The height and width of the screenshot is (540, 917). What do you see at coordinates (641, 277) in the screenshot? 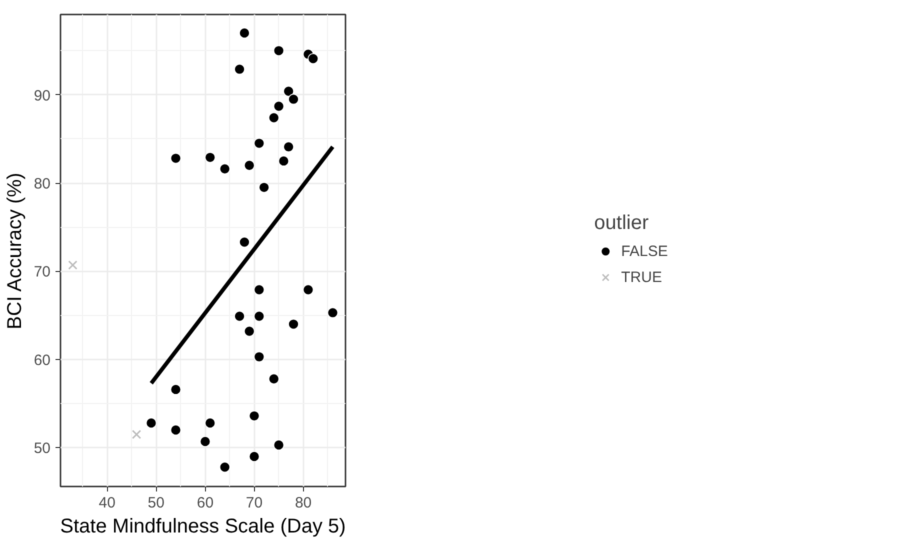
I see `legend-label: TRUE` at bounding box center [641, 277].